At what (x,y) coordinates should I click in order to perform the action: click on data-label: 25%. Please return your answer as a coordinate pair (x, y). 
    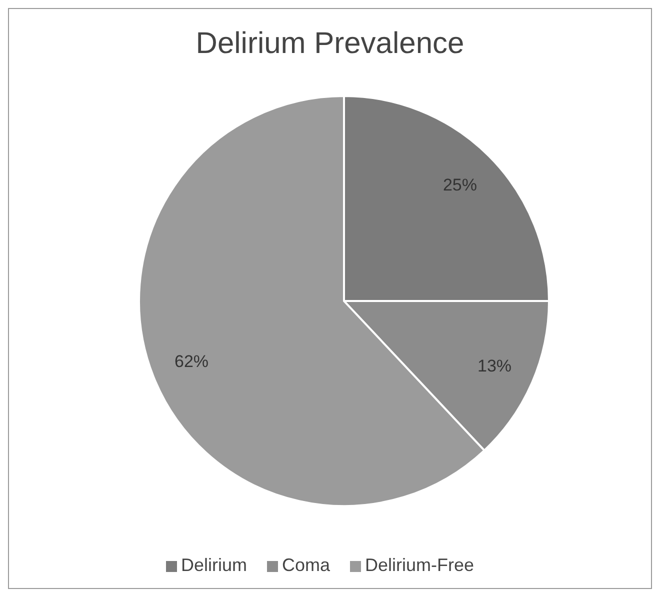
    Looking at the image, I should click on (459, 185).